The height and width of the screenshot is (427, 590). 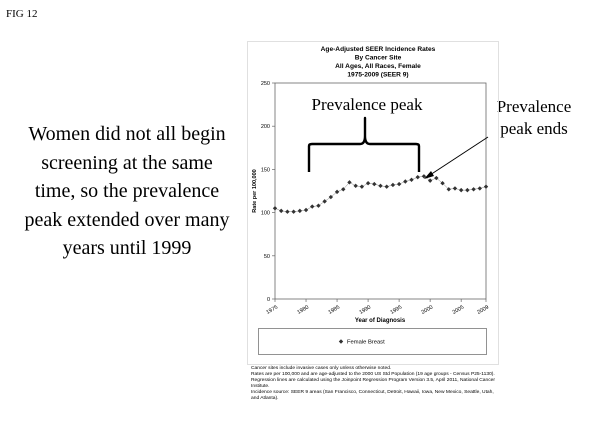 I want to click on x-tick-label: 1990, so click(x=365, y=310).